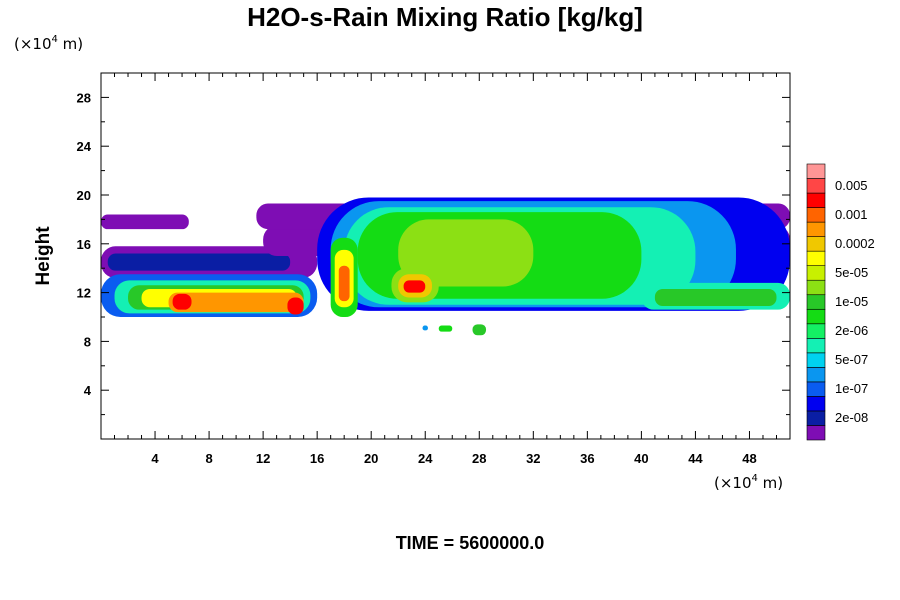  What do you see at coordinates (587, 458) in the screenshot?
I see `x-tick-label: 36` at bounding box center [587, 458].